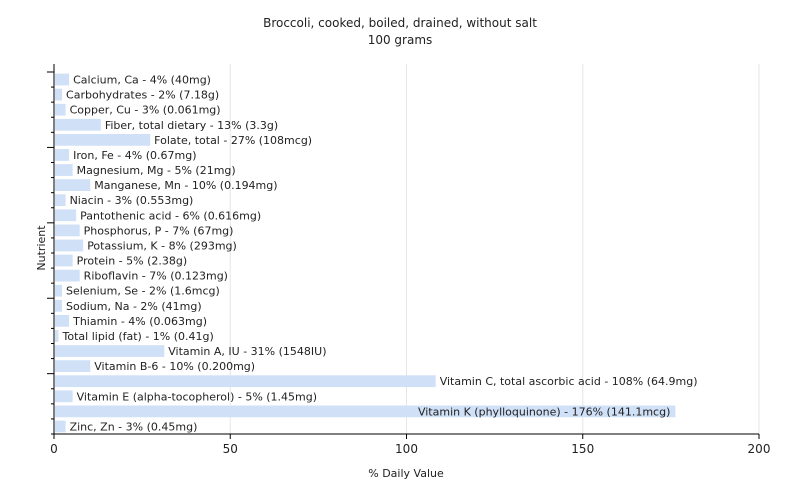  I want to click on bar-label-14: Selenium, Se - 2% (1.6mcg), so click(143, 291).